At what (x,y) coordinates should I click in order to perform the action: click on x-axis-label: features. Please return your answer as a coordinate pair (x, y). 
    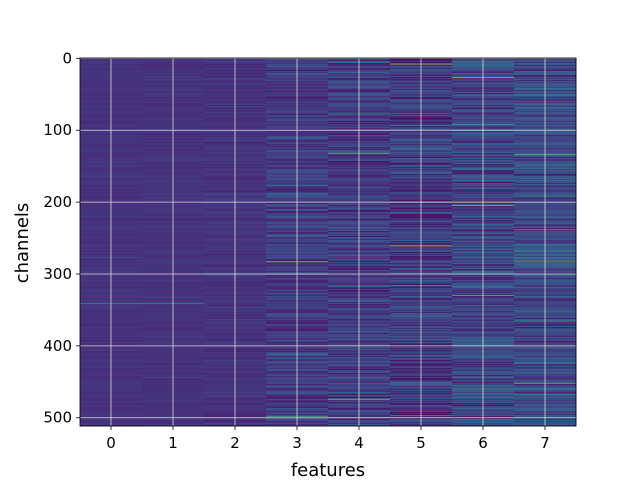
    Looking at the image, I should click on (328, 470).